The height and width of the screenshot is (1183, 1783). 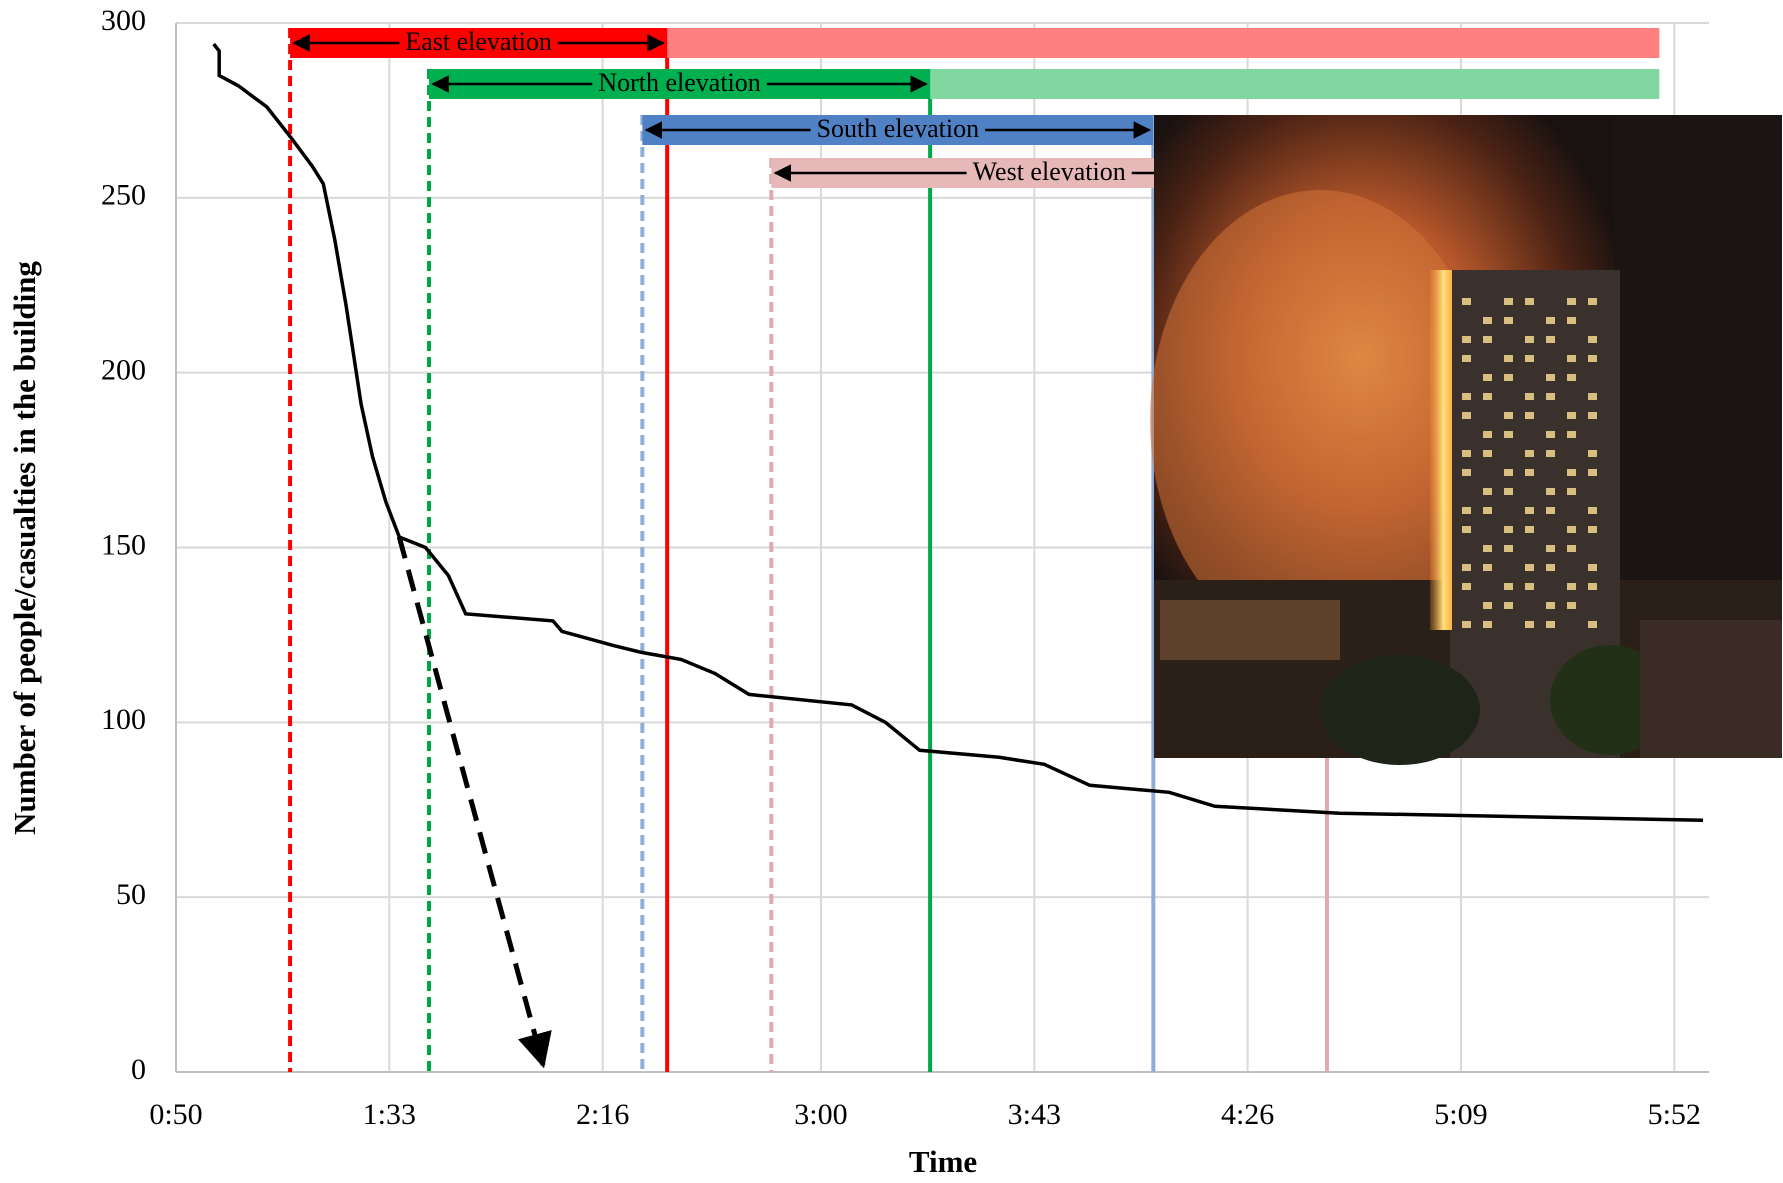 What do you see at coordinates (474, 802) in the screenshot?
I see `projection-arrow` at bounding box center [474, 802].